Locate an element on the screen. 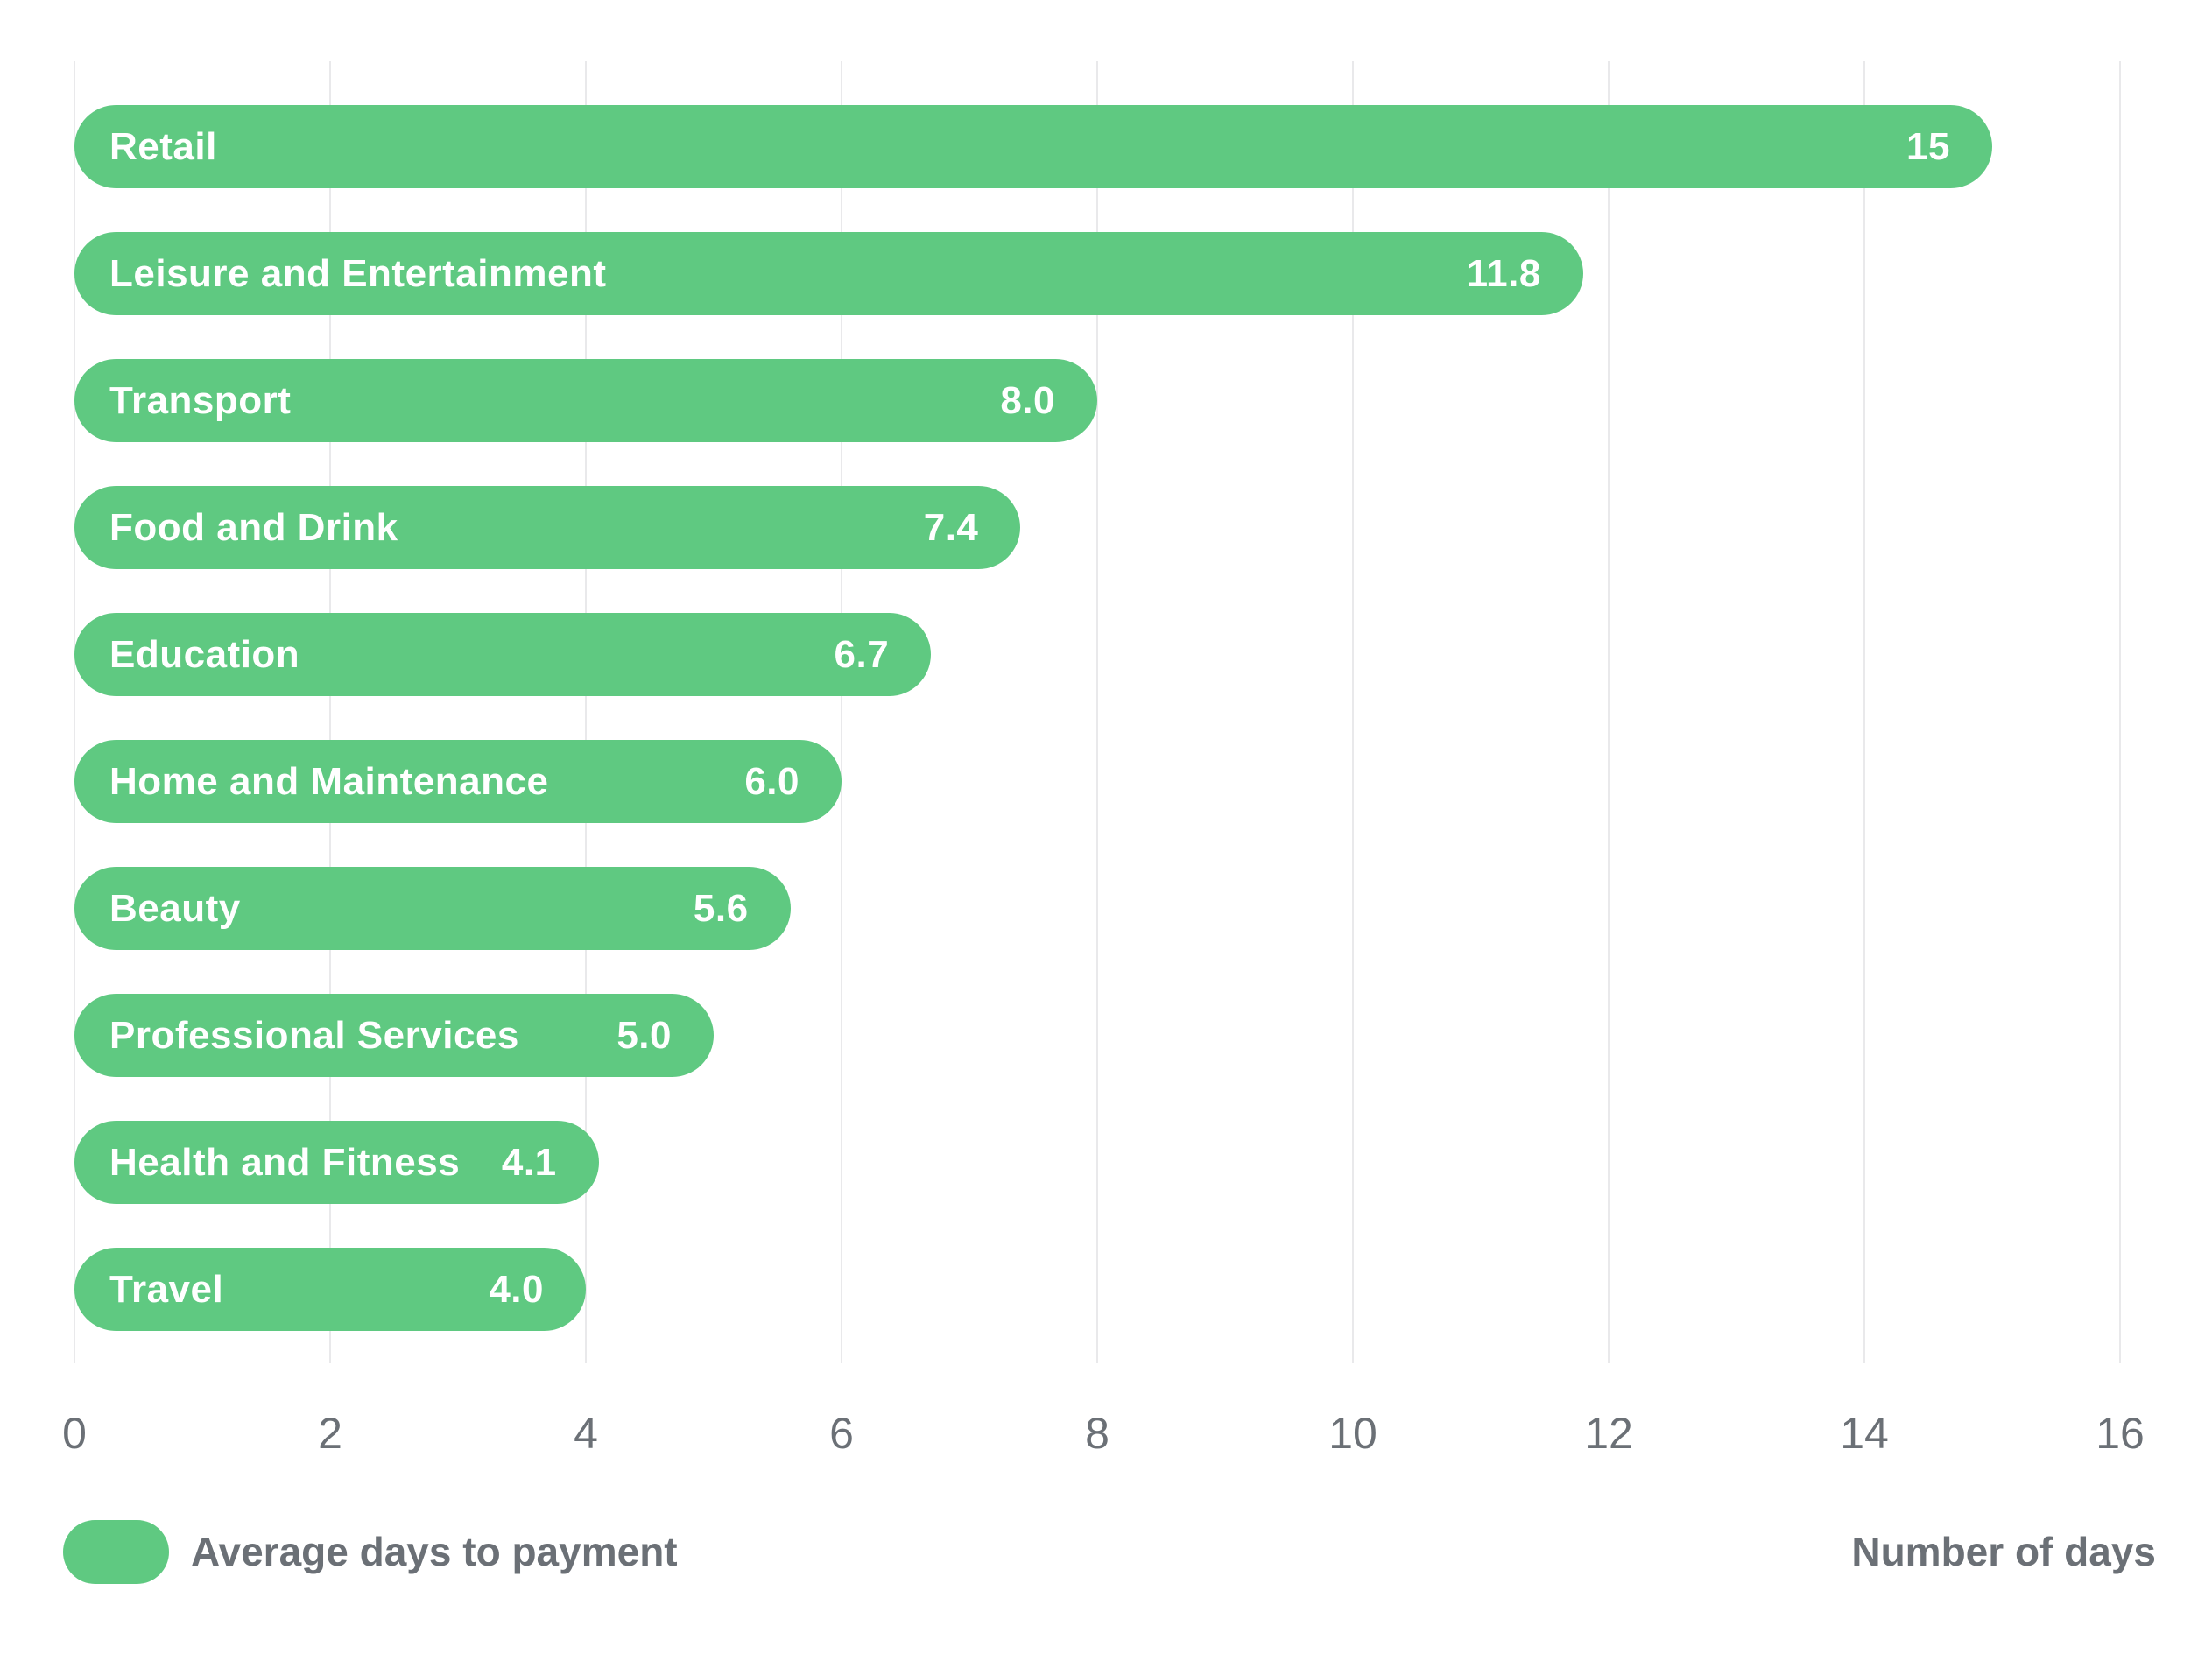 This screenshot has height=1668, width=2212. x-tick-8: 8 is located at coordinates (1097, 1433).